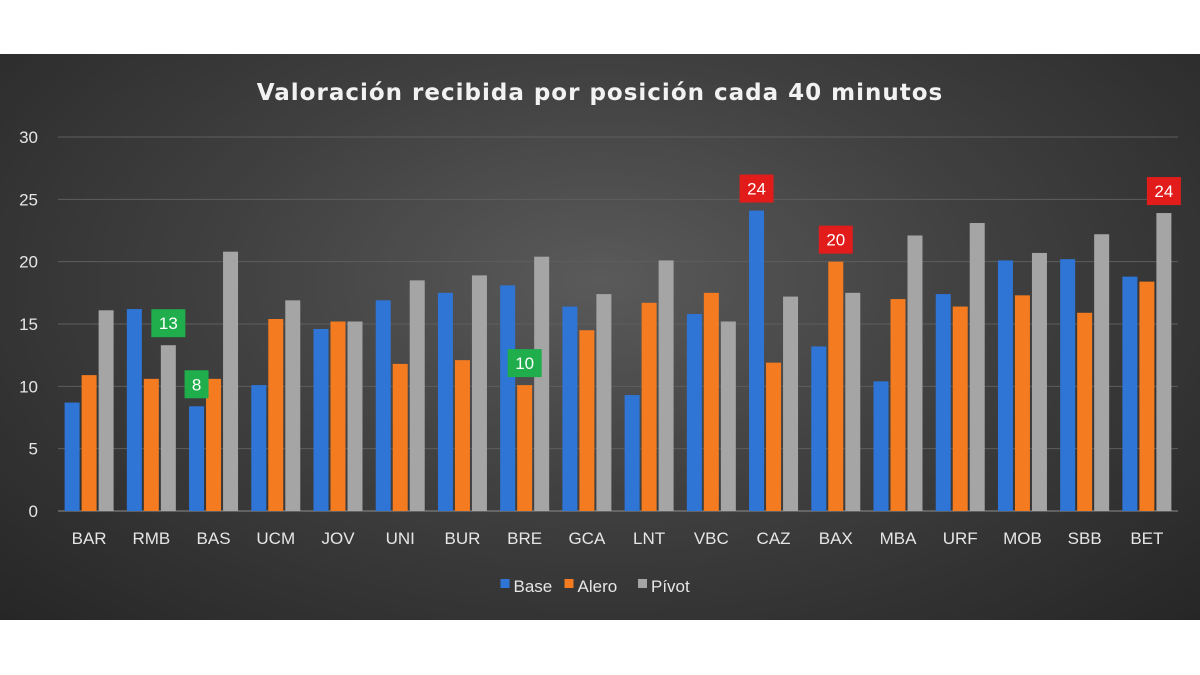 The height and width of the screenshot is (675, 1200). I want to click on x-tick-label: LNT, so click(649, 538).